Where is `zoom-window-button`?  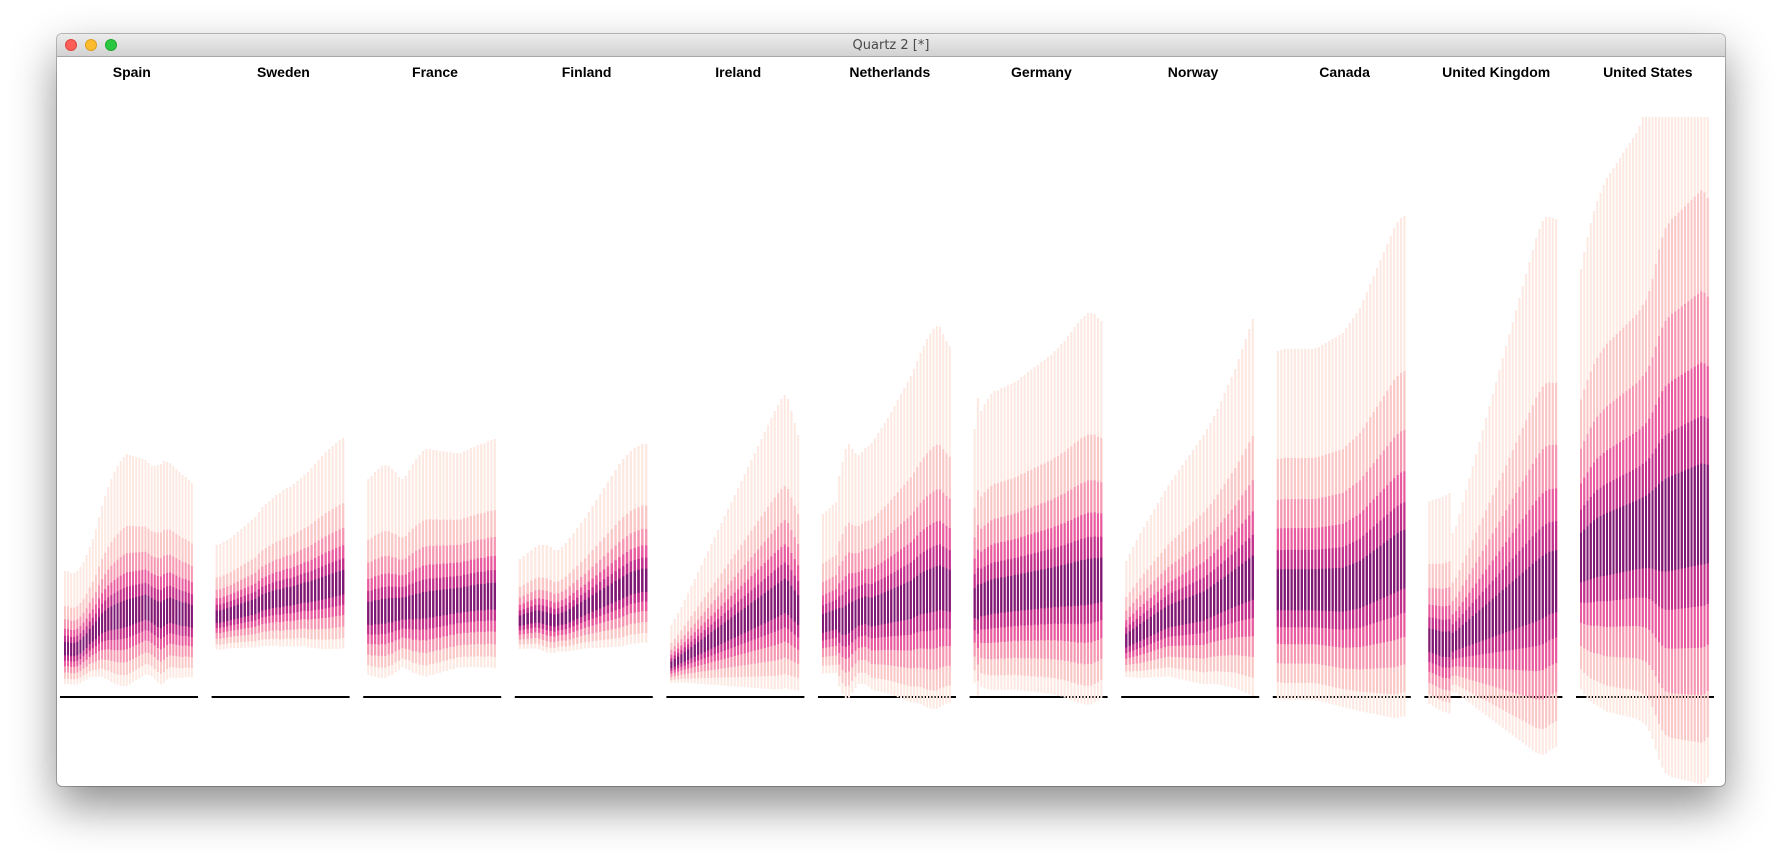 zoom-window-button is located at coordinates (111, 45).